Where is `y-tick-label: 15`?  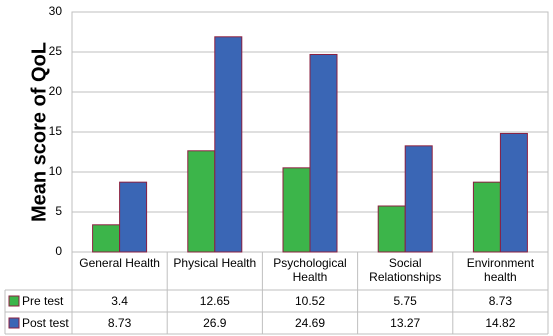
y-tick-label: 15 is located at coordinates (56, 131).